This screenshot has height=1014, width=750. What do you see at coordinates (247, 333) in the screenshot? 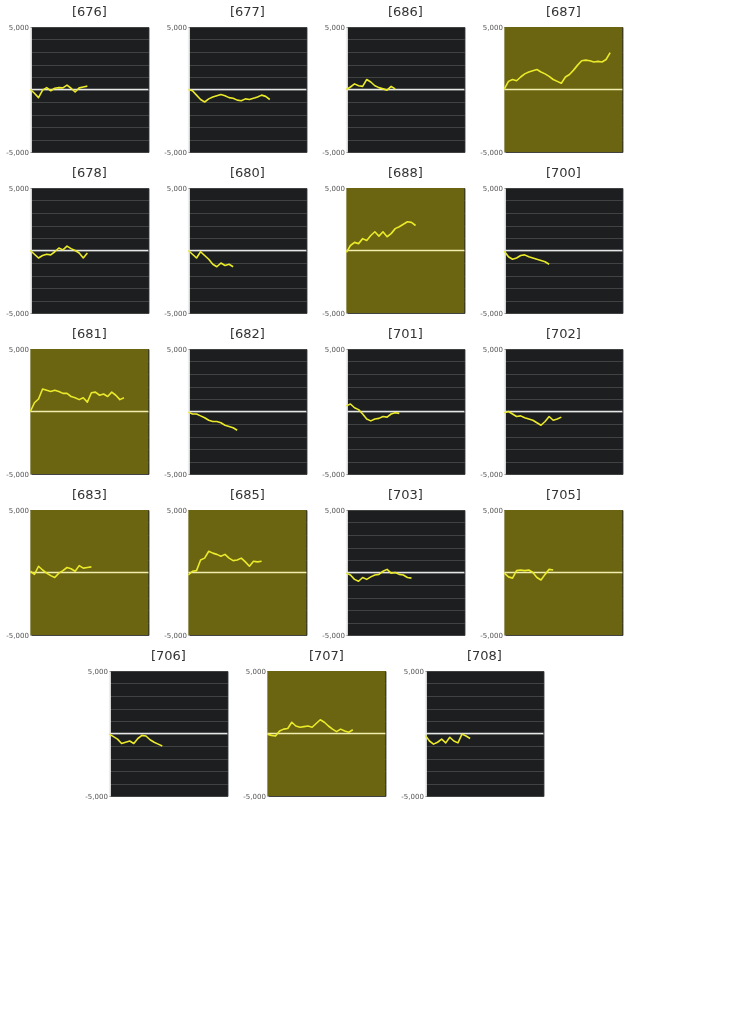
I see `chart-title: [682]` at bounding box center [247, 333].